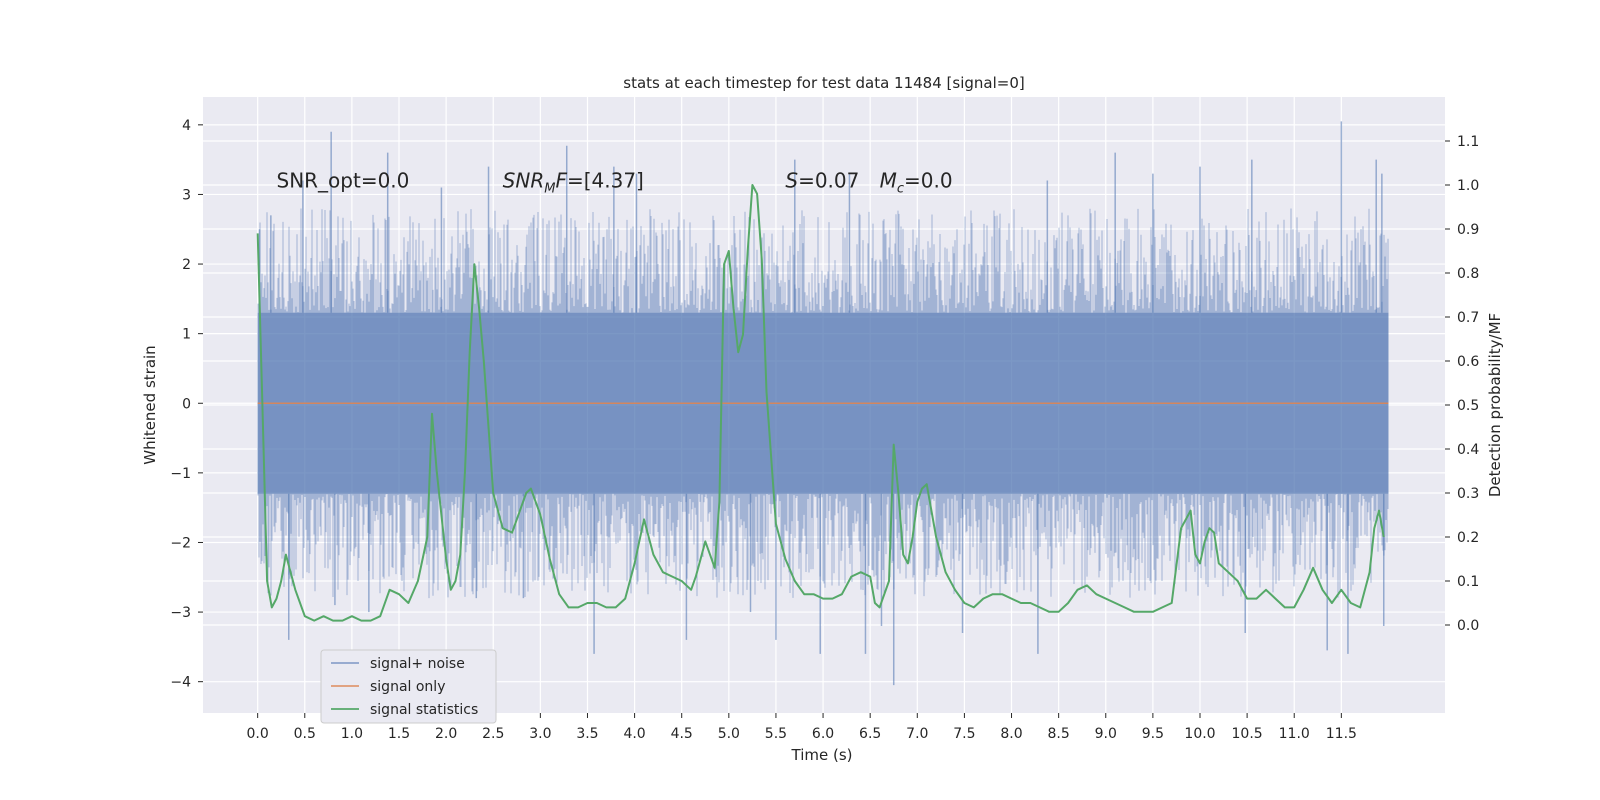  Describe the element at coordinates (399, 734) in the screenshot. I see `x-tick-label: 1.5` at that location.